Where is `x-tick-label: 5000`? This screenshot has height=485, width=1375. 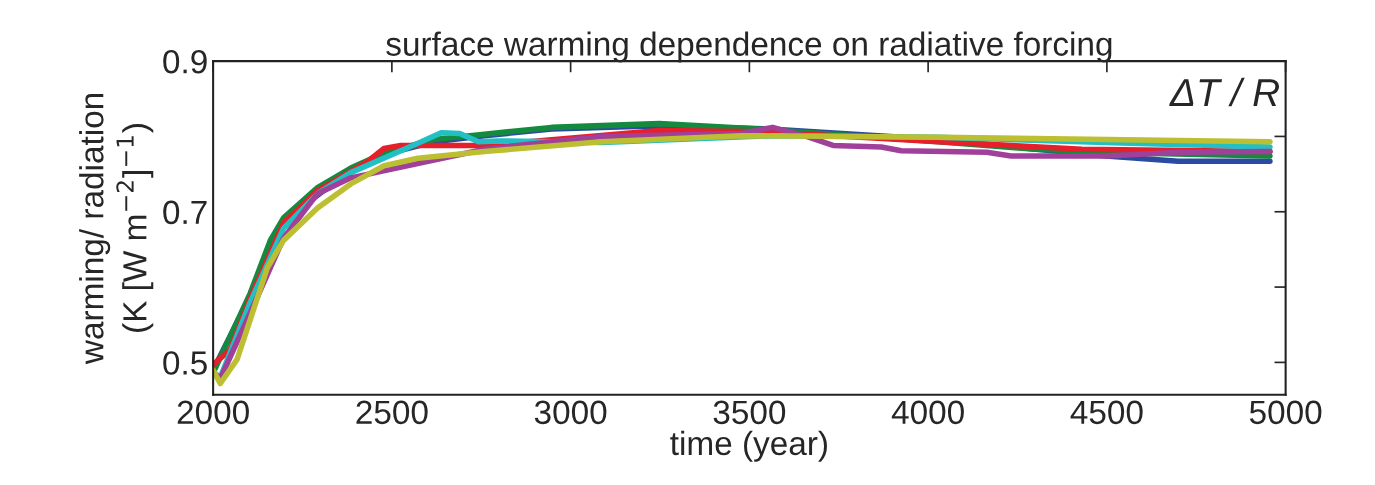 x-tick-label: 5000 is located at coordinates (1285, 412).